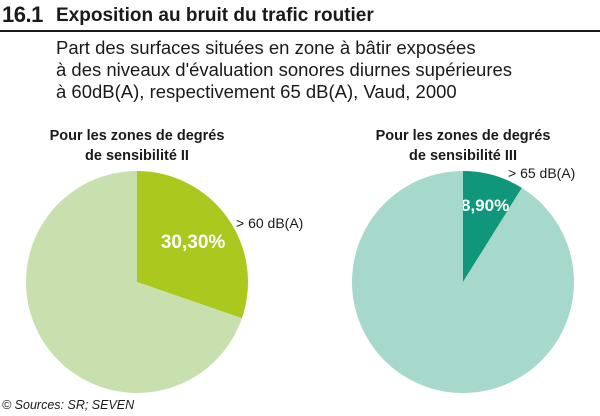 This screenshot has height=416, width=600. I want to click on pie-value-label: 8,90%, so click(485, 205).